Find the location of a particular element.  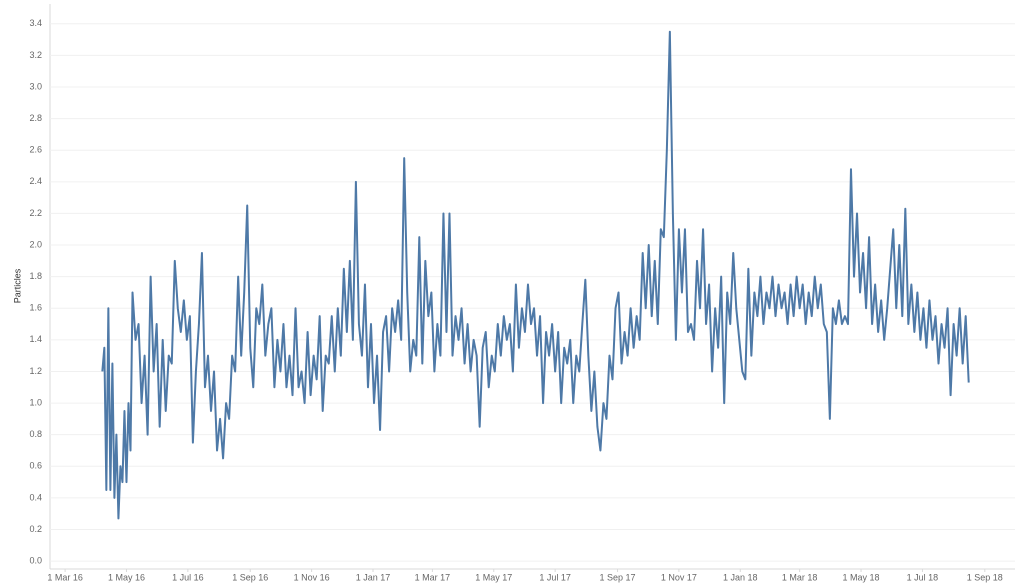

x-tick-label: 1 May 18 is located at coordinates (861, 577).